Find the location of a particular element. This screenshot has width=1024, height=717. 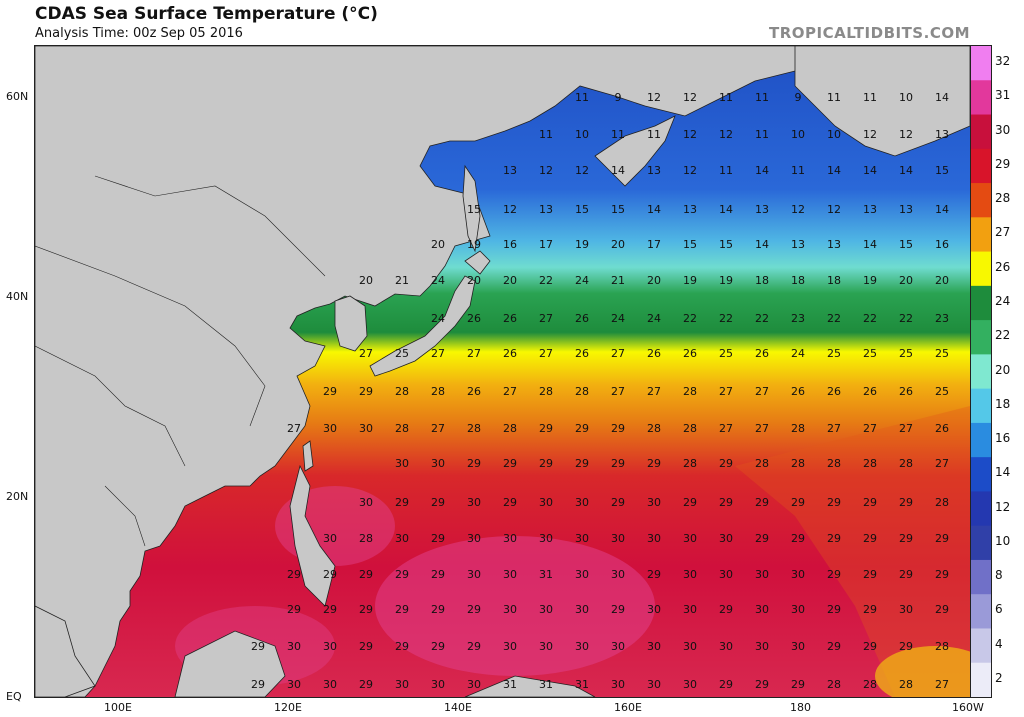

lon-label-120e: 120E is located at coordinates (288, 707).